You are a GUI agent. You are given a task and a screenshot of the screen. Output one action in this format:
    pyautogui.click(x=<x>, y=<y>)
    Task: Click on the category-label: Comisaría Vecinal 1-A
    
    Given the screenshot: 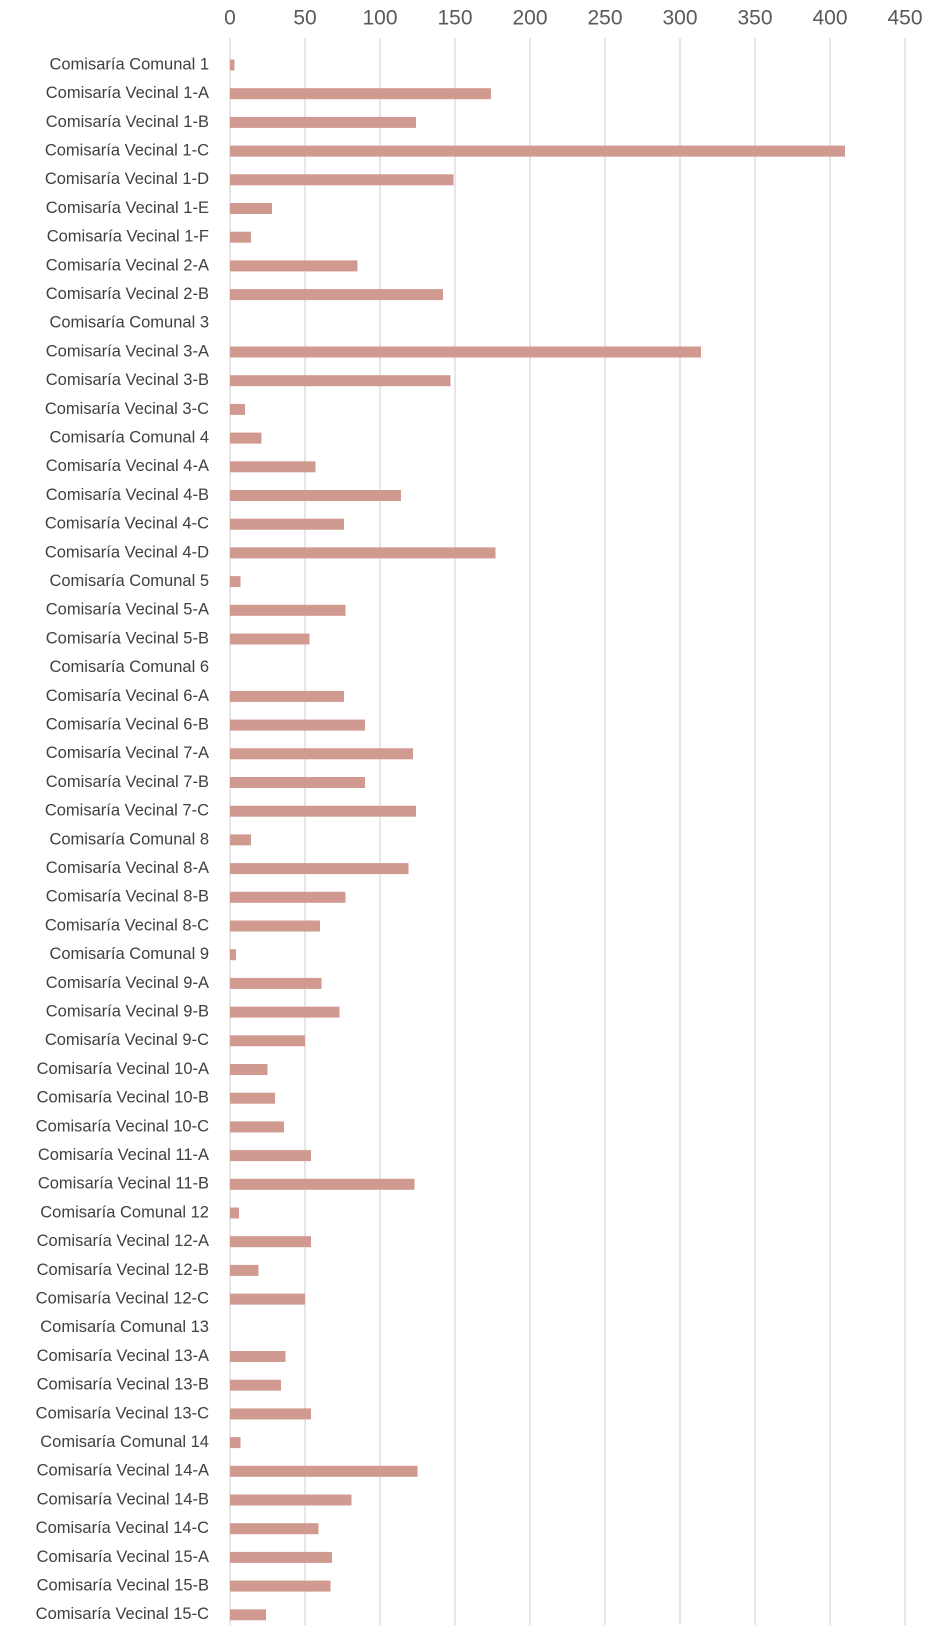 What is the action you would take?
    pyautogui.click(x=127, y=93)
    